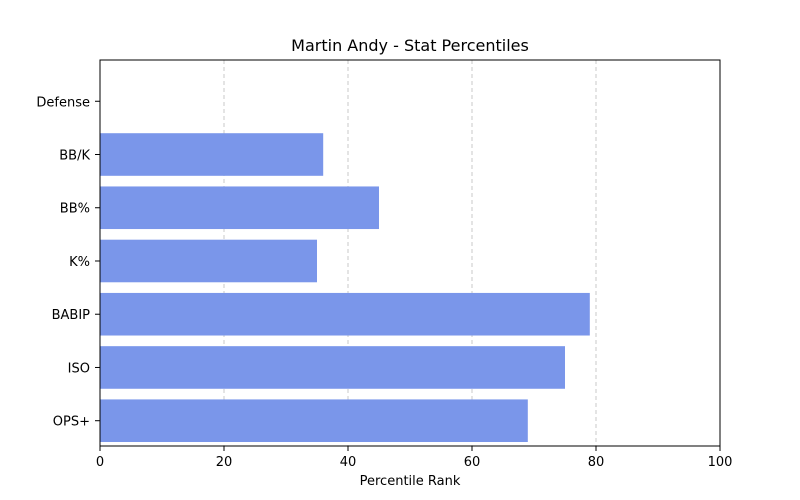  What do you see at coordinates (212, 154) in the screenshot?
I see `bar-bb-k` at bounding box center [212, 154].